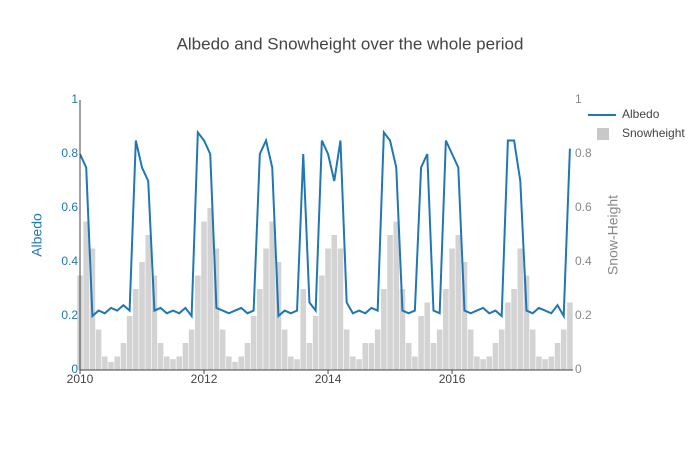 The image size is (700, 450). What do you see at coordinates (578, 99) in the screenshot?
I see `y2-tick-label: 1` at bounding box center [578, 99].